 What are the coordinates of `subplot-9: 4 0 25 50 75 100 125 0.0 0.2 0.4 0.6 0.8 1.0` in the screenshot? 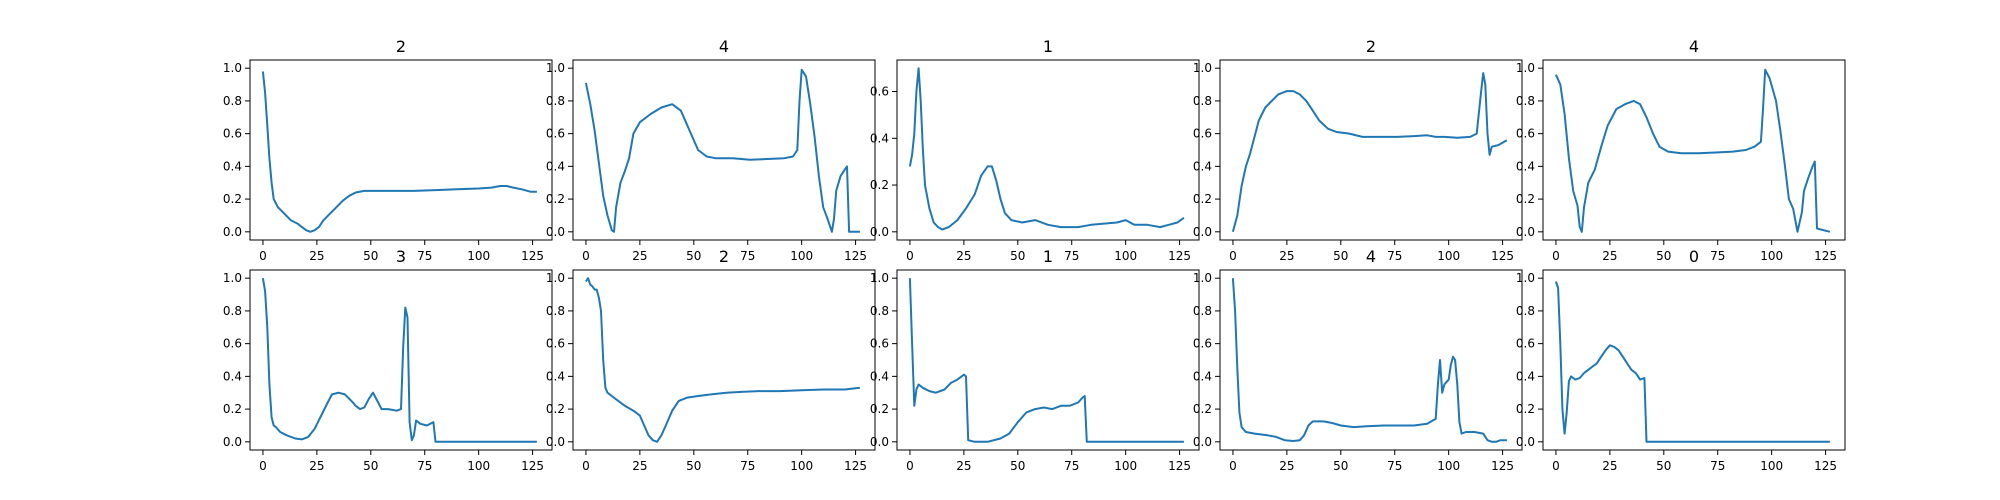 It's located at (1358, 360).